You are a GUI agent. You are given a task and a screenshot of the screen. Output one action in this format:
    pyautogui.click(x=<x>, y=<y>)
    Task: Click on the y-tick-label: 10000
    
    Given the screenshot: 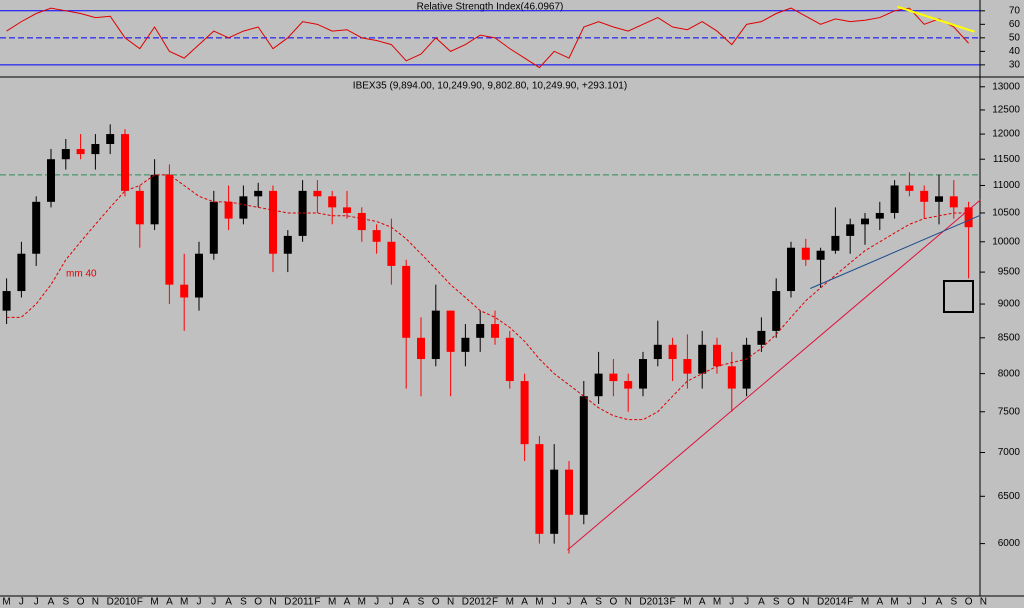 What is the action you would take?
    pyautogui.click(x=1006, y=241)
    